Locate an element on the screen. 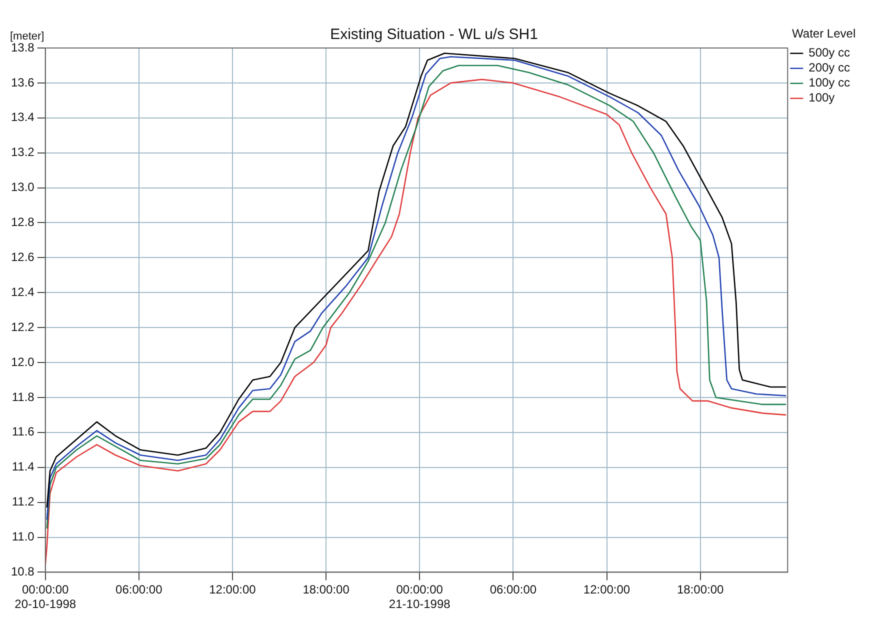  y-tick-label: 11.6 is located at coordinates (23, 431).